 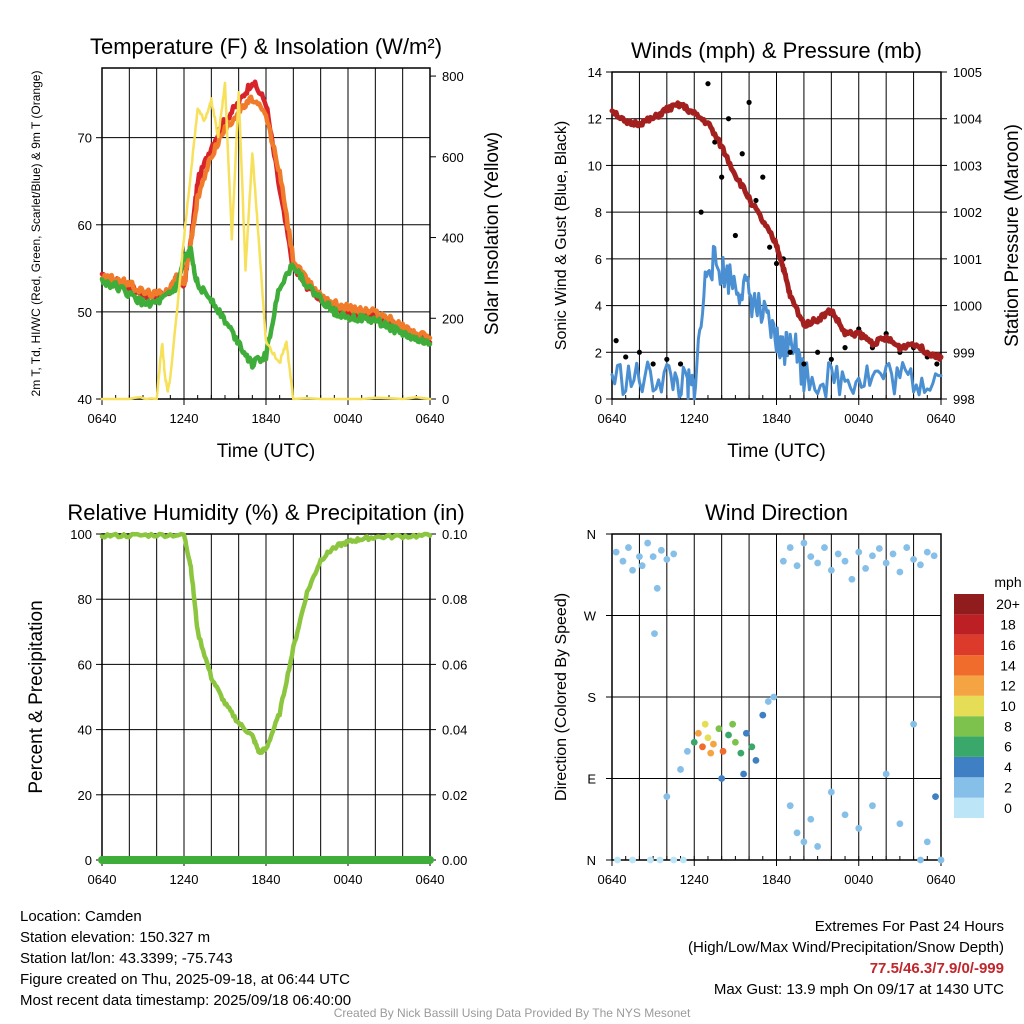 I want to click on chart-title-3: Wind Direction, so click(x=776, y=512).